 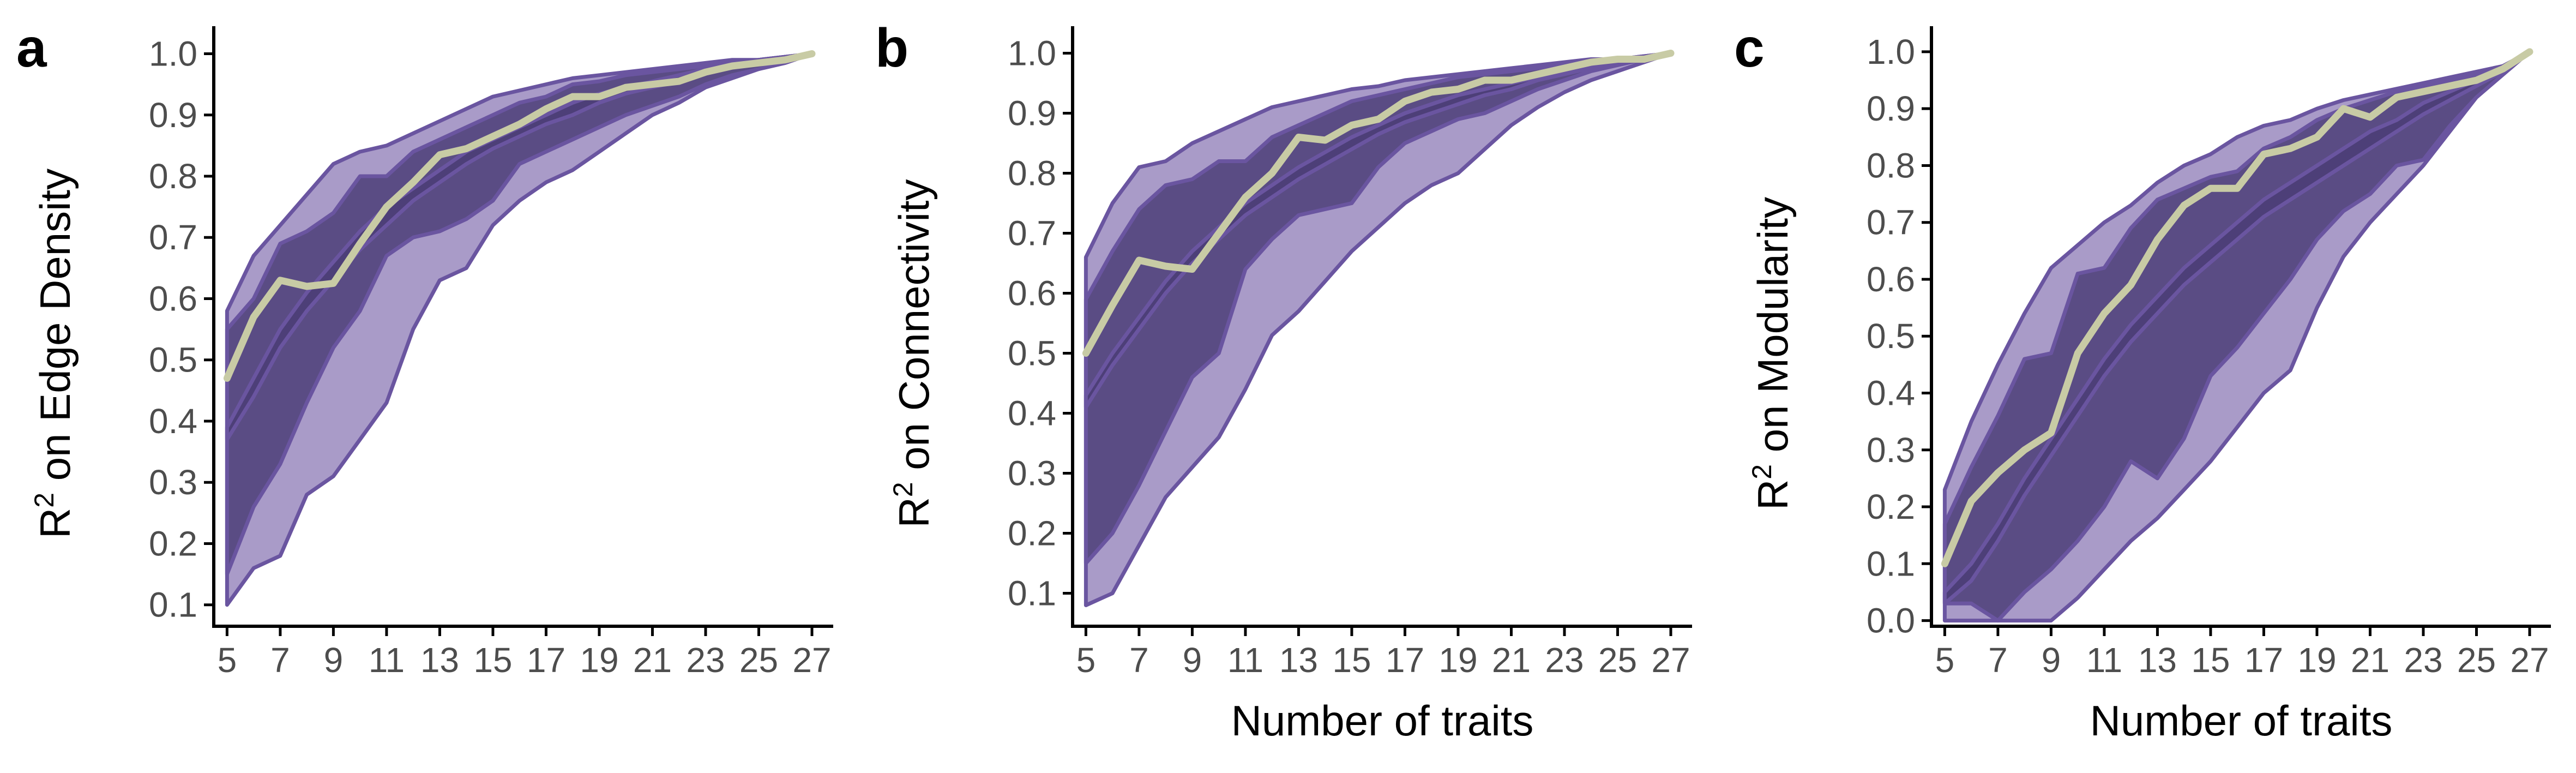 What do you see at coordinates (55, 331) in the screenshot?
I see `y-axis-title-text: on Edge Density` at bounding box center [55, 331].